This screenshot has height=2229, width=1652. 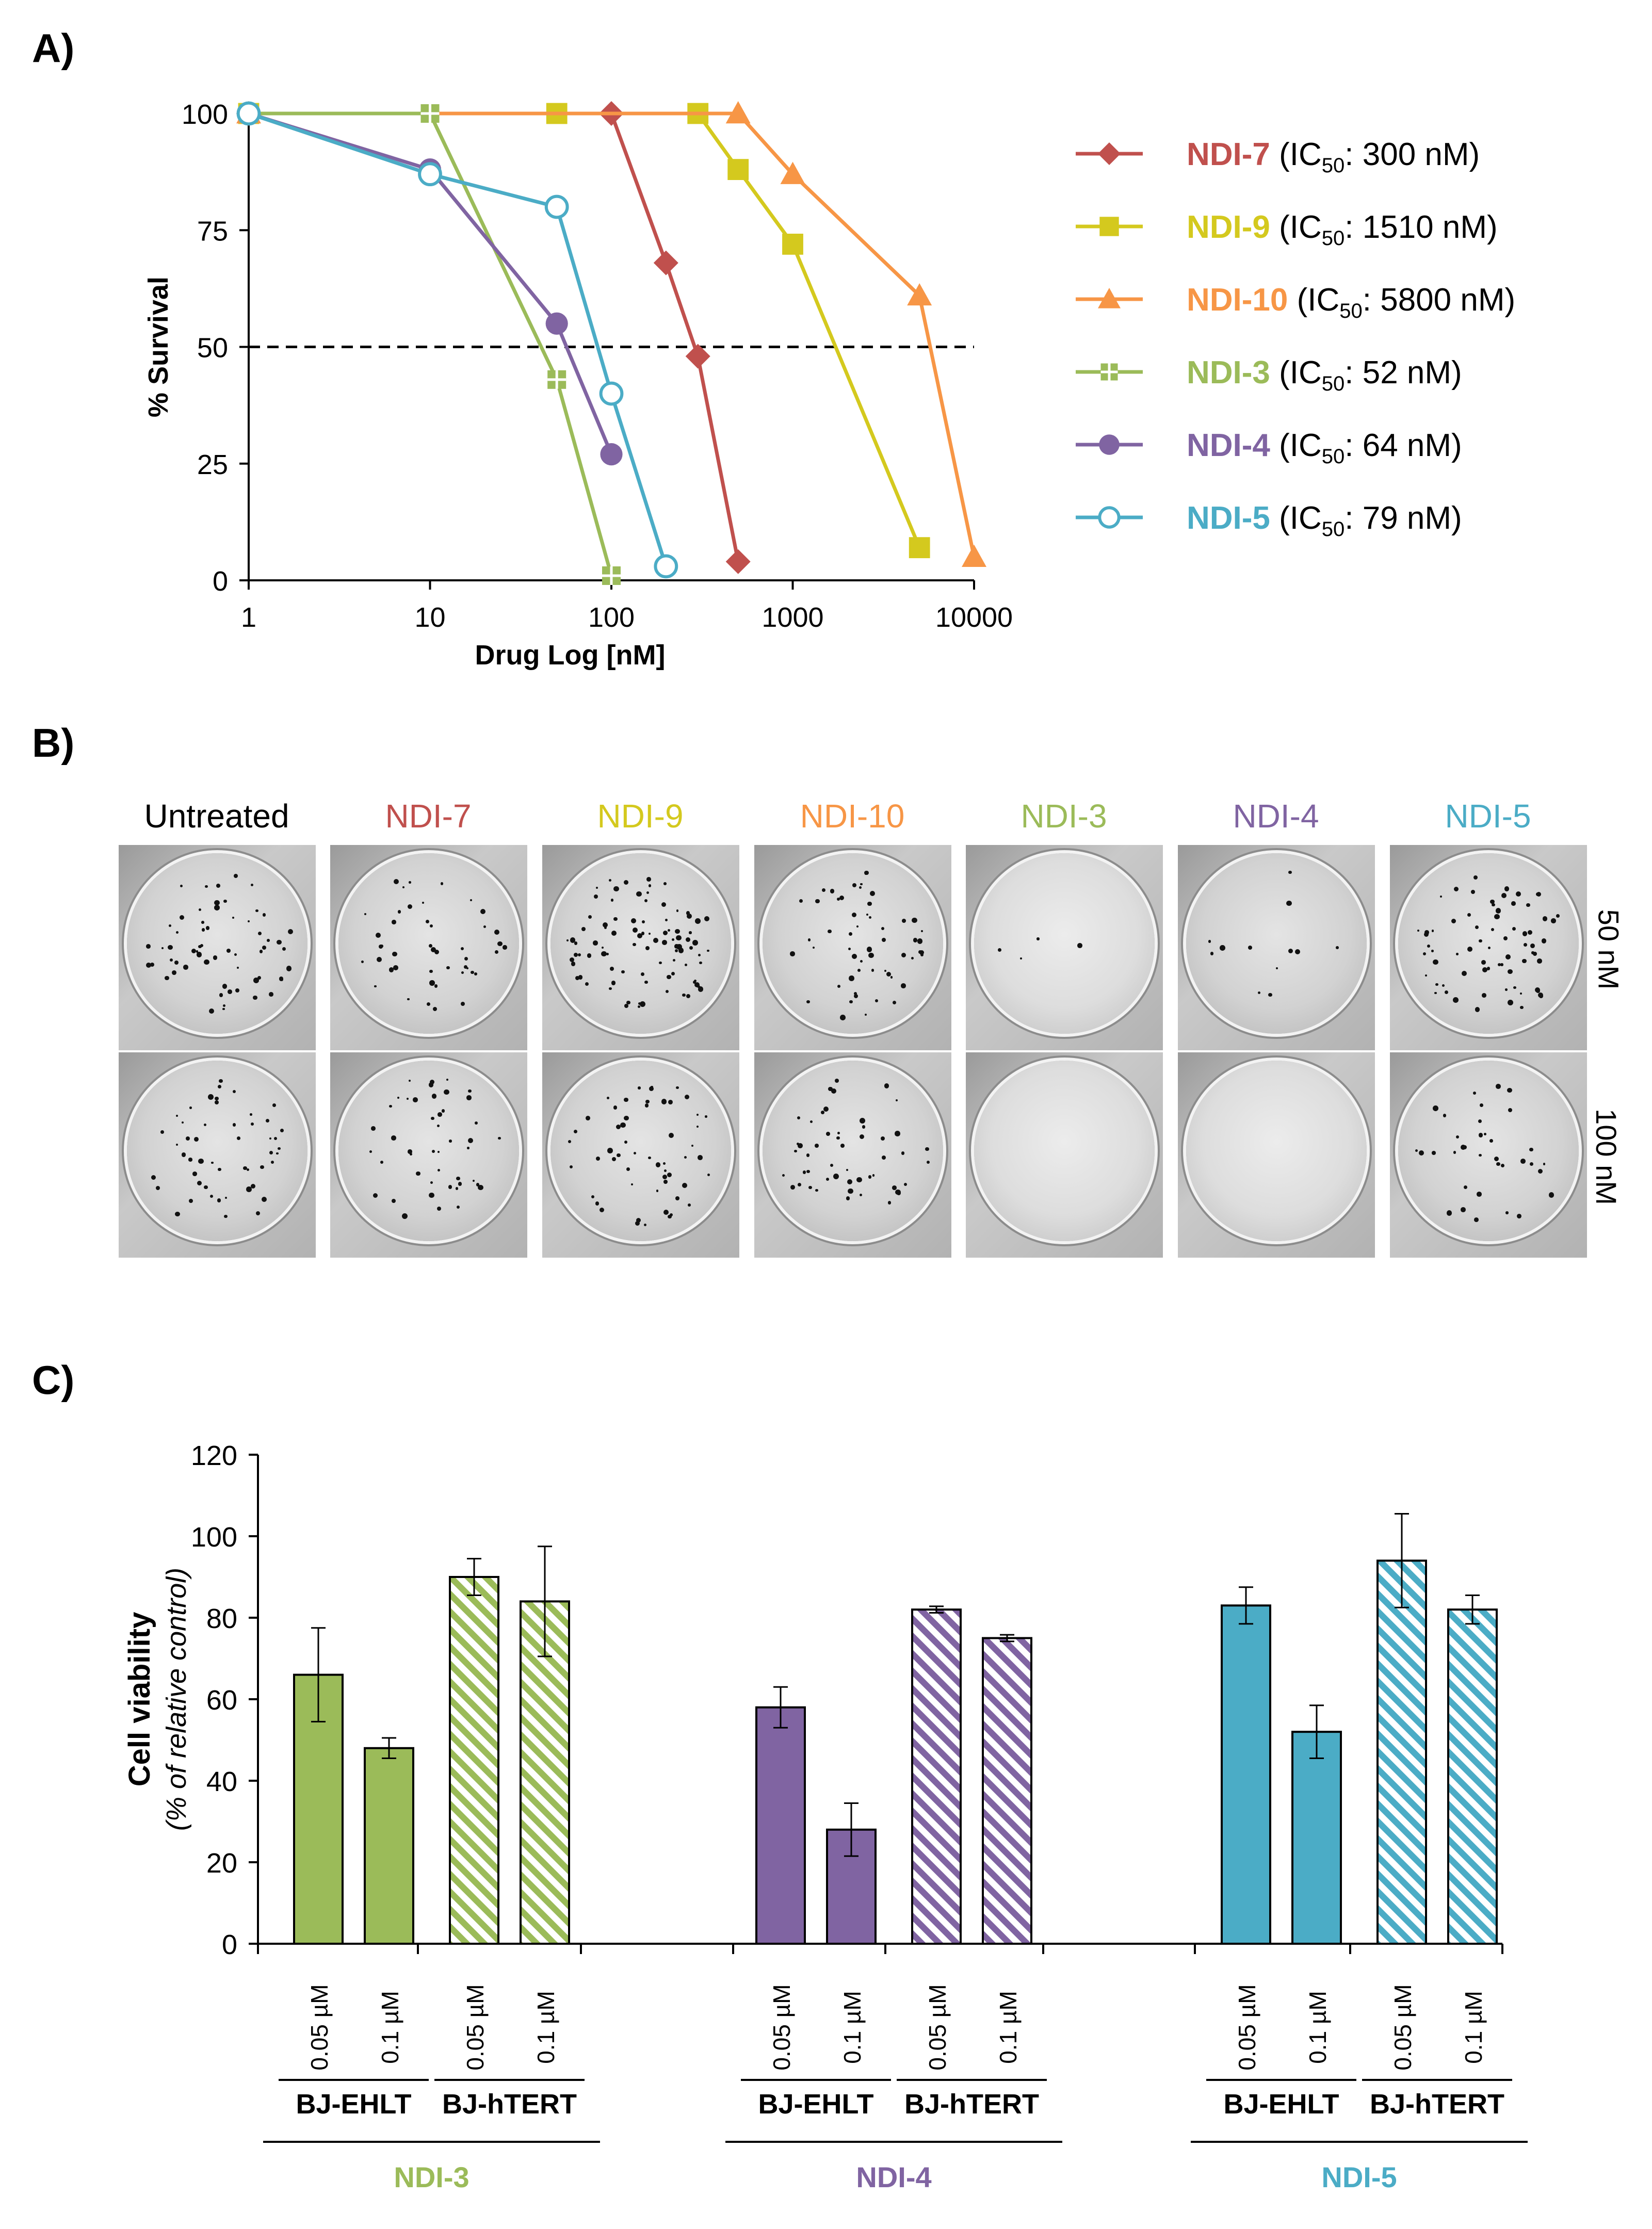 What do you see at coordinates (611, 617) in the screenshot?
I see `x-tick-label: 100` at bounding box center [611, 617].